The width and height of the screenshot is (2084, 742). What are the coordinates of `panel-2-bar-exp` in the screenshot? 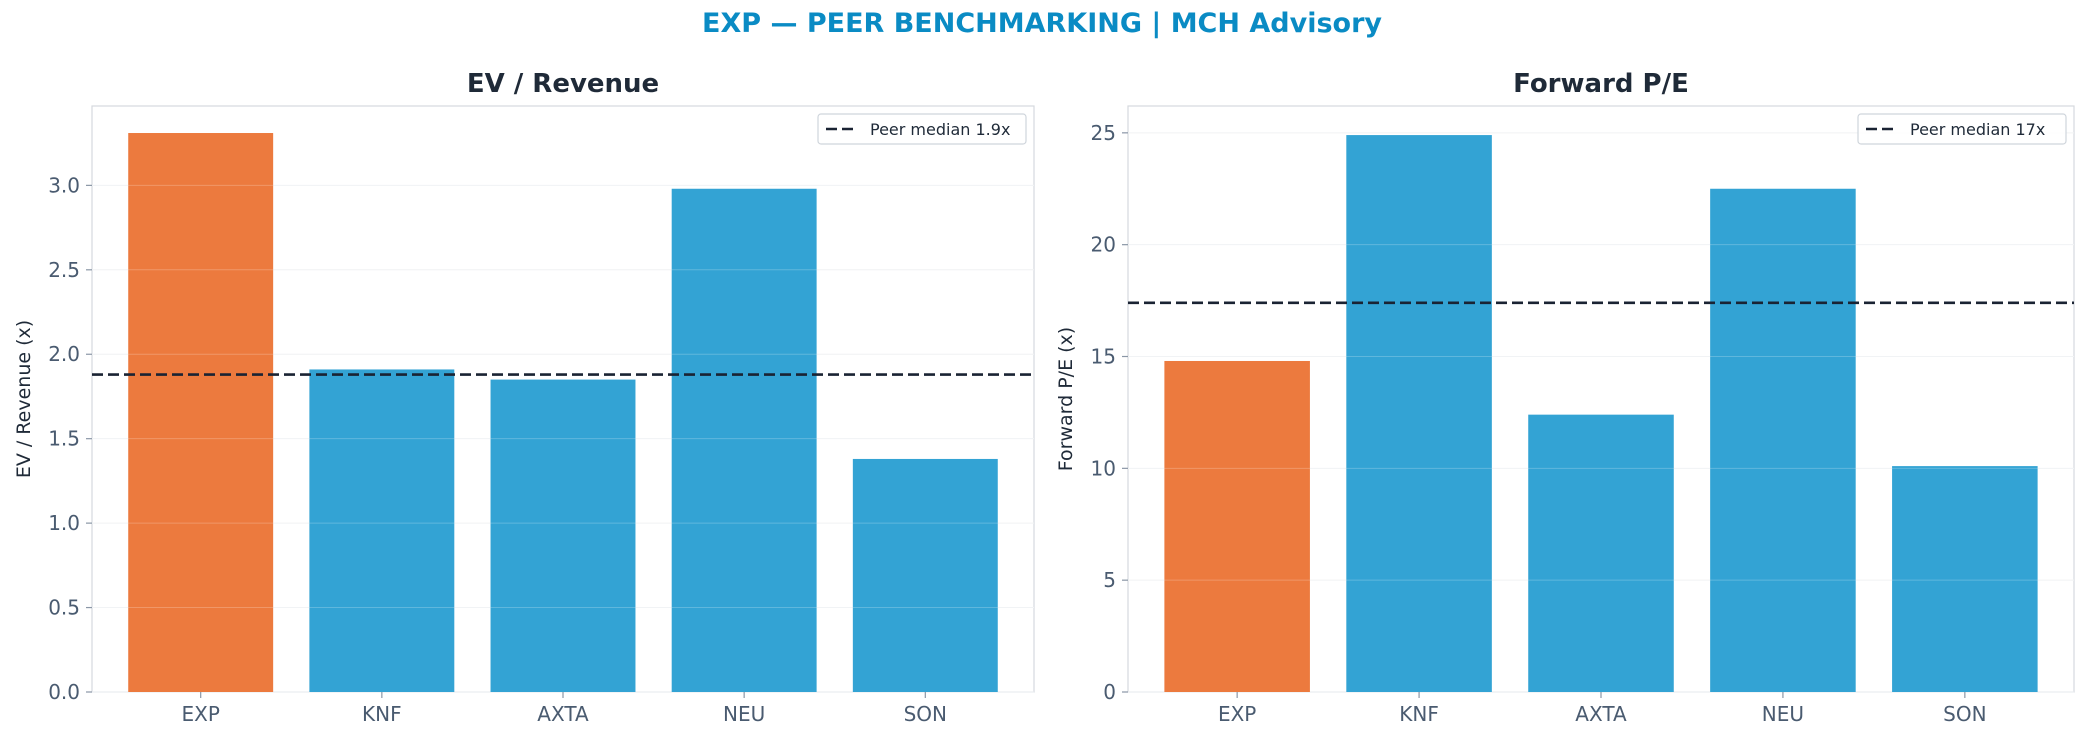 It's located at (1237, 526).